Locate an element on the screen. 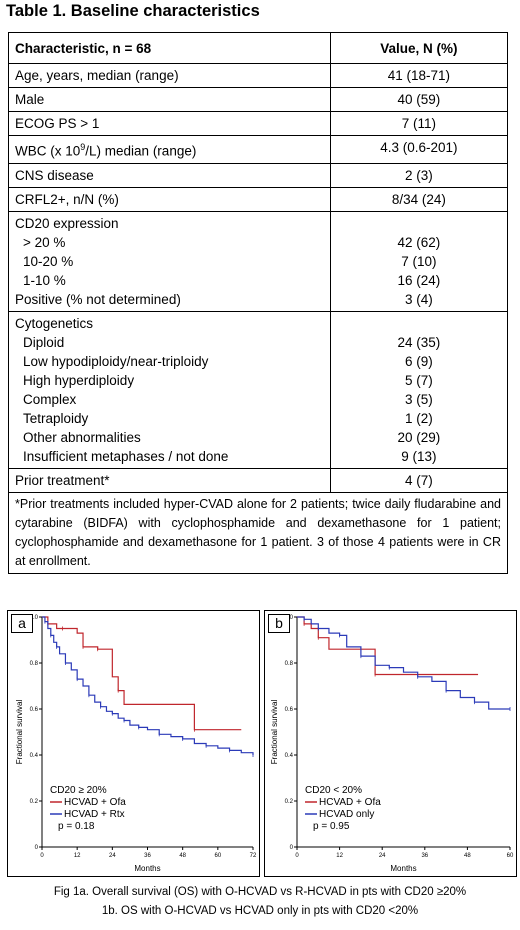  panel-label-a: a is located at coordinates (22, 623).